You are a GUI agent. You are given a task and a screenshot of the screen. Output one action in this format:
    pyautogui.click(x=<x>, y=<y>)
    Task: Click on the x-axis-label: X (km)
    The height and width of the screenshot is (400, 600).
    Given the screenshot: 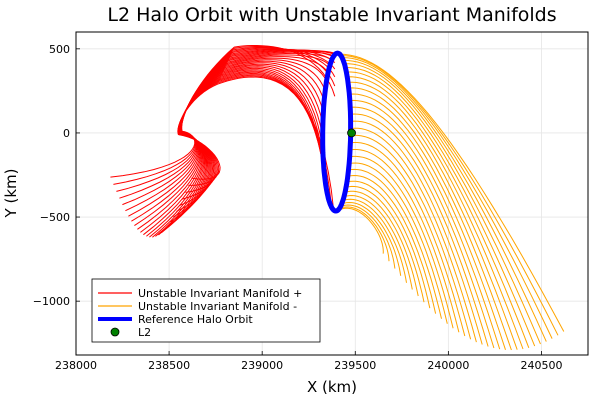 What is the action you would take?
    pyautogui.click(x=332, y=387)
    